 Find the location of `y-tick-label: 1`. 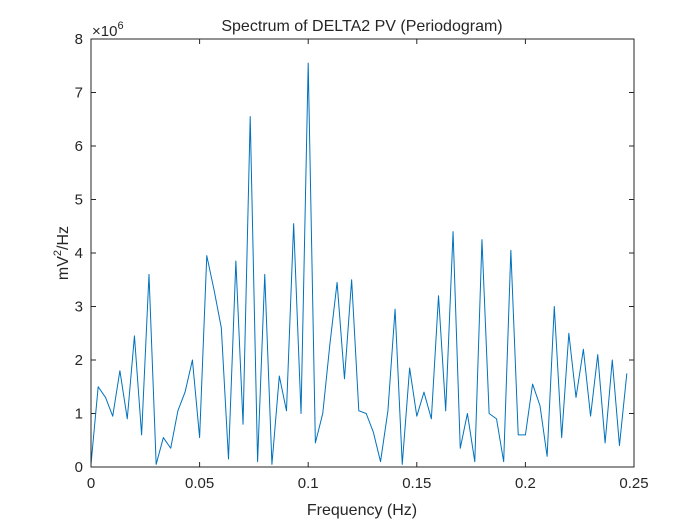

y-tick-label: 1 is located at coordinates (79, 414).